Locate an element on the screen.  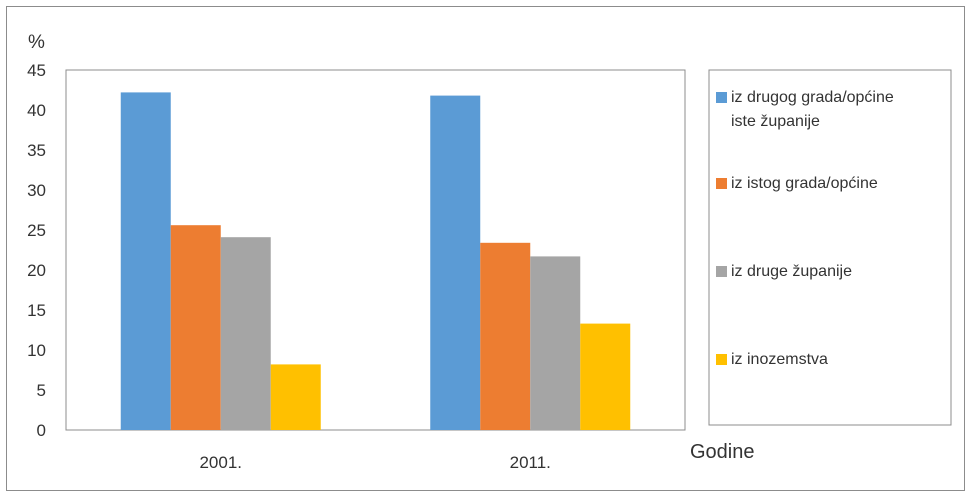
legend-label: iz druge županije is located at coordinates (791, 271).